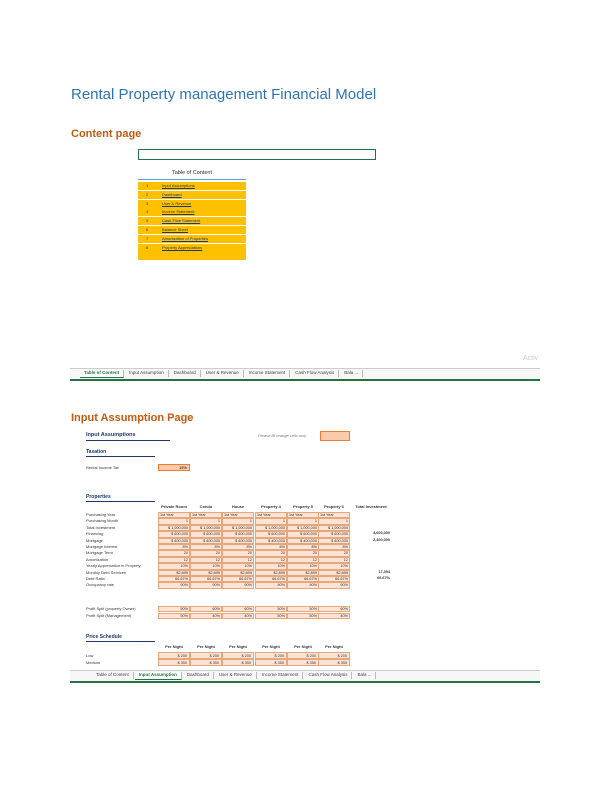  I want to click on toc-number: 7, so click(147, 238).